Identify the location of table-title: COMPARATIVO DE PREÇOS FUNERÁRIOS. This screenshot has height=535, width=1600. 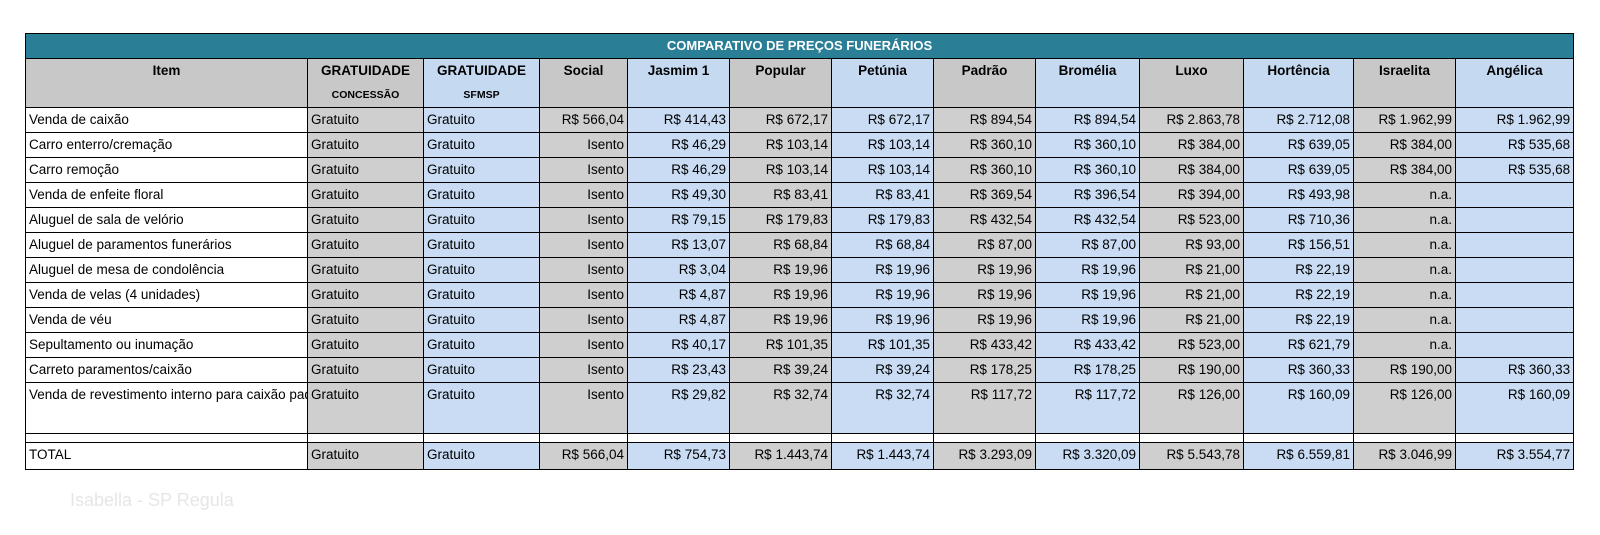
(799, 46).